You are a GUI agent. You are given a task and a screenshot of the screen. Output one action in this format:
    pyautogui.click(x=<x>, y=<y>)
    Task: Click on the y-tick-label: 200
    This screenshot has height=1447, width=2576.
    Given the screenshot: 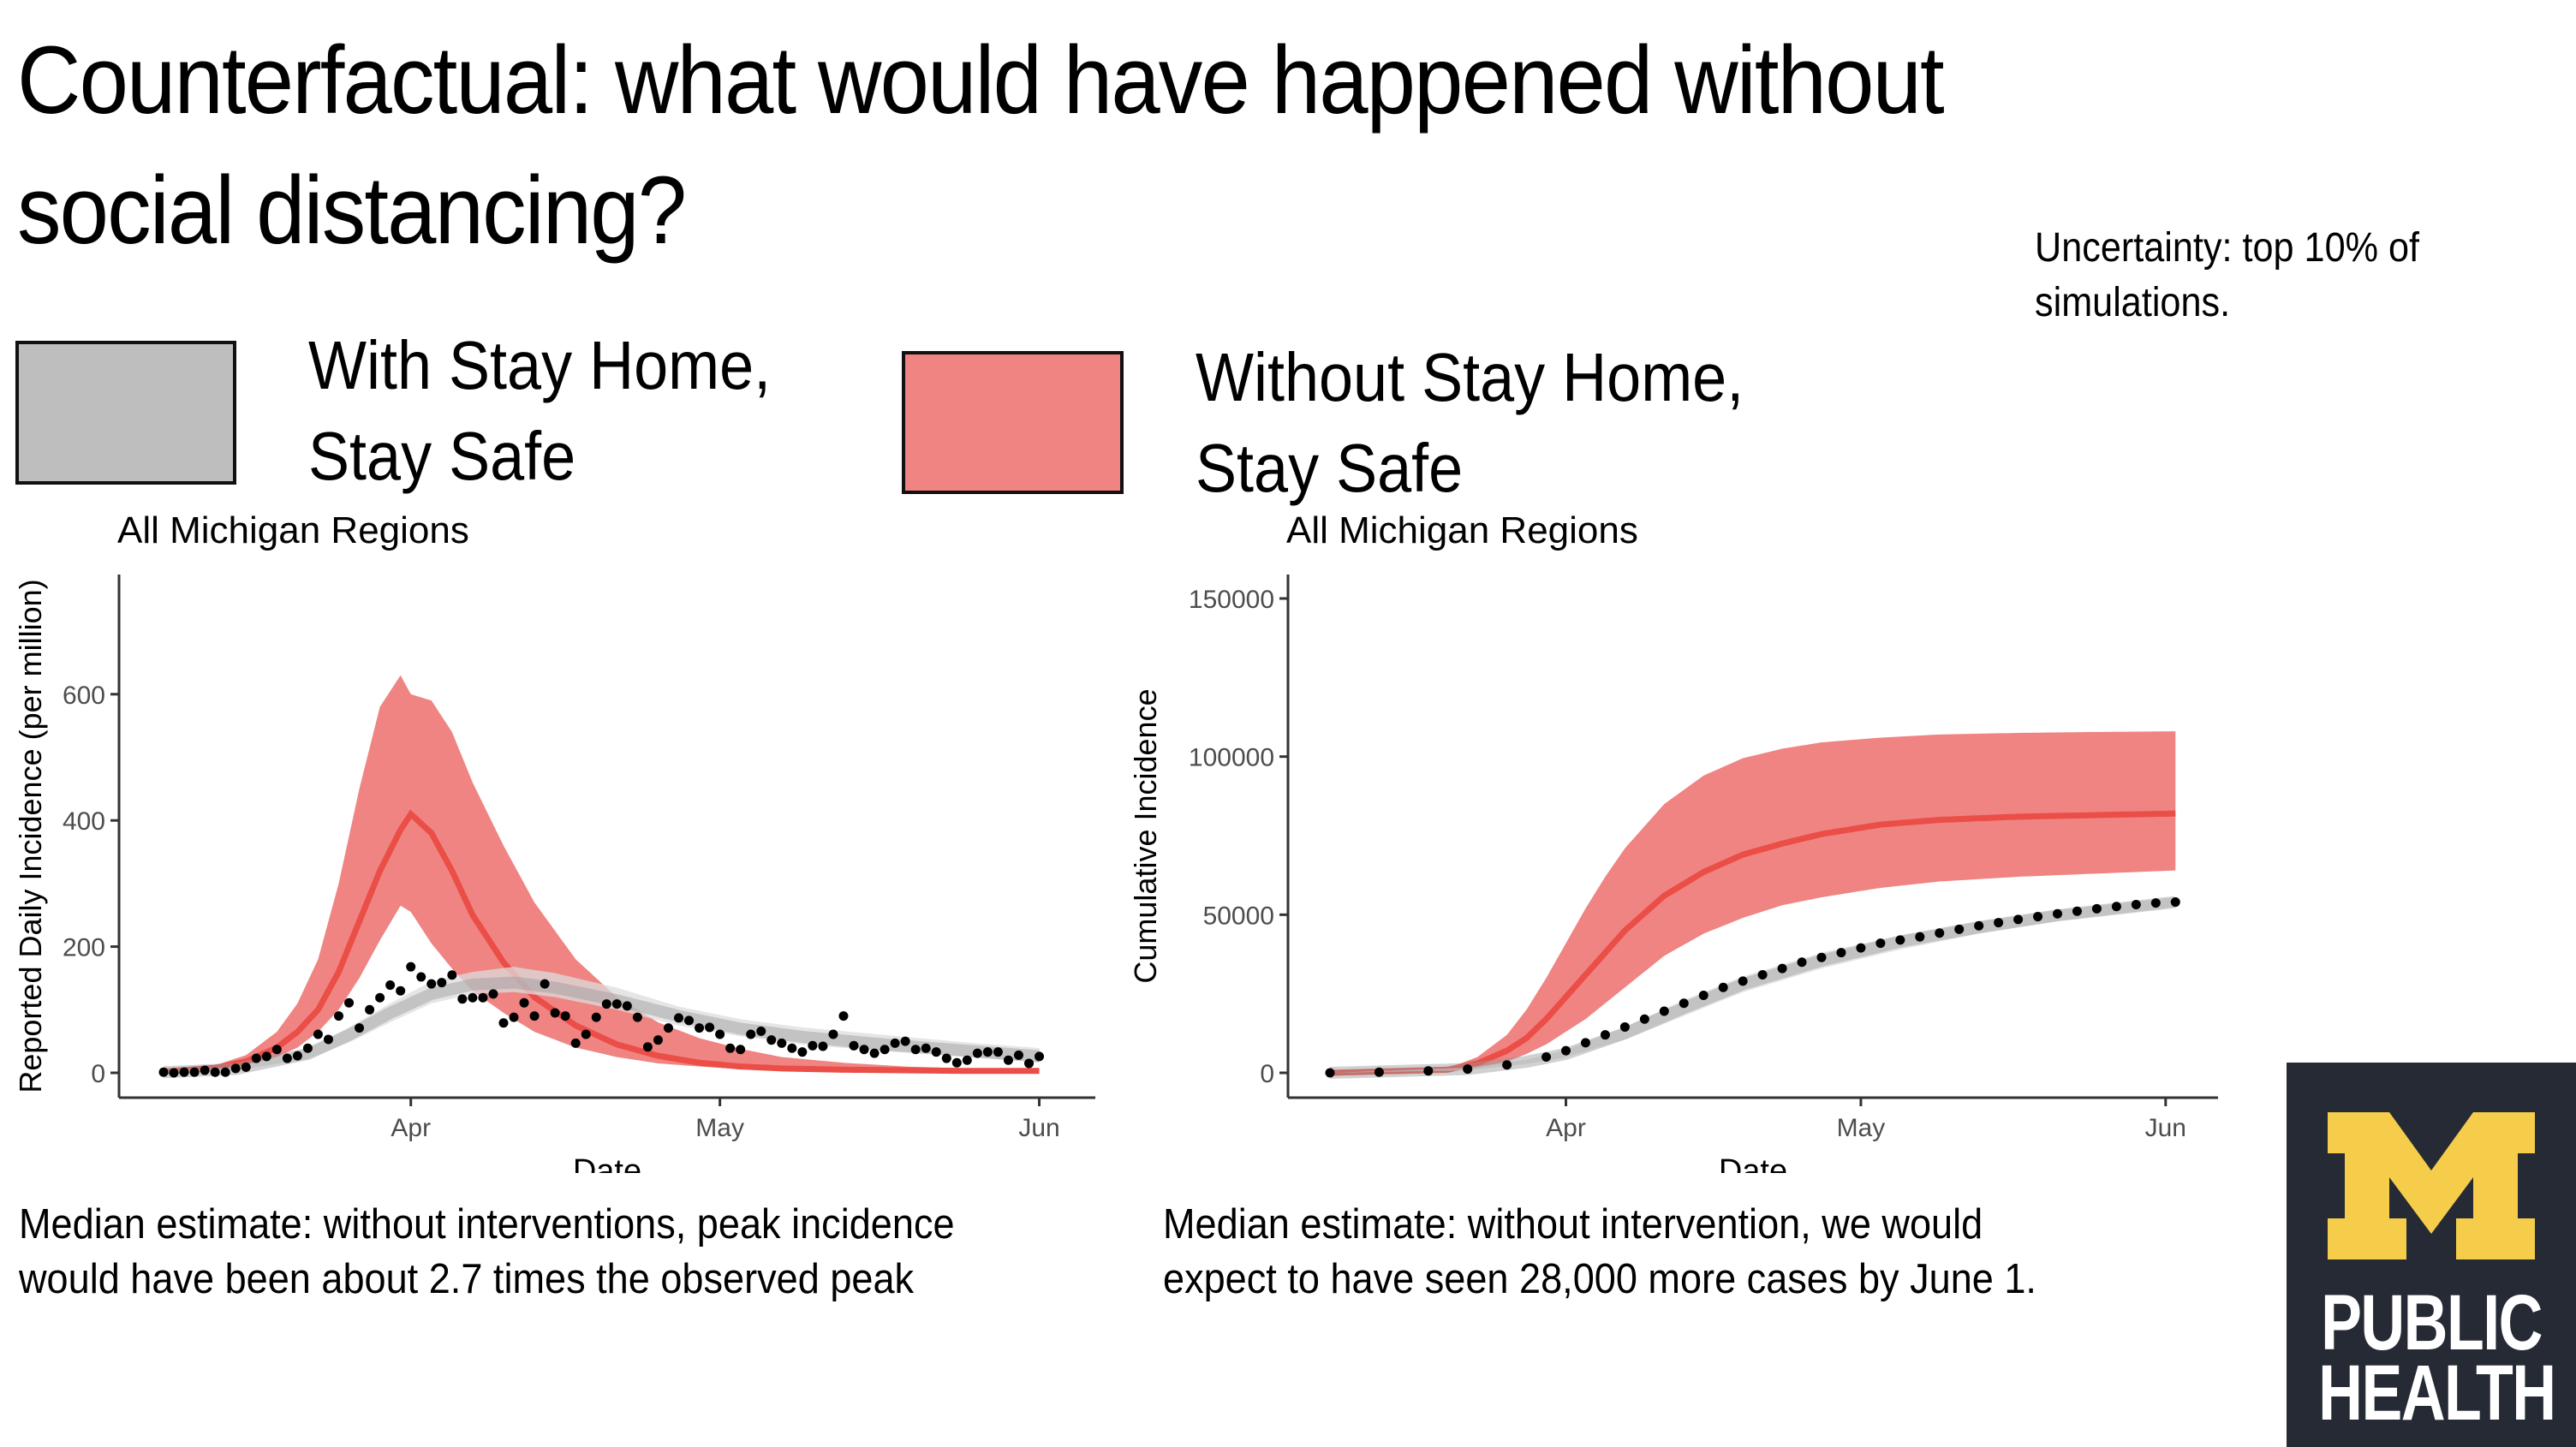 What is the action you would take?
    pyautogui.click(x=84, y=948)
    